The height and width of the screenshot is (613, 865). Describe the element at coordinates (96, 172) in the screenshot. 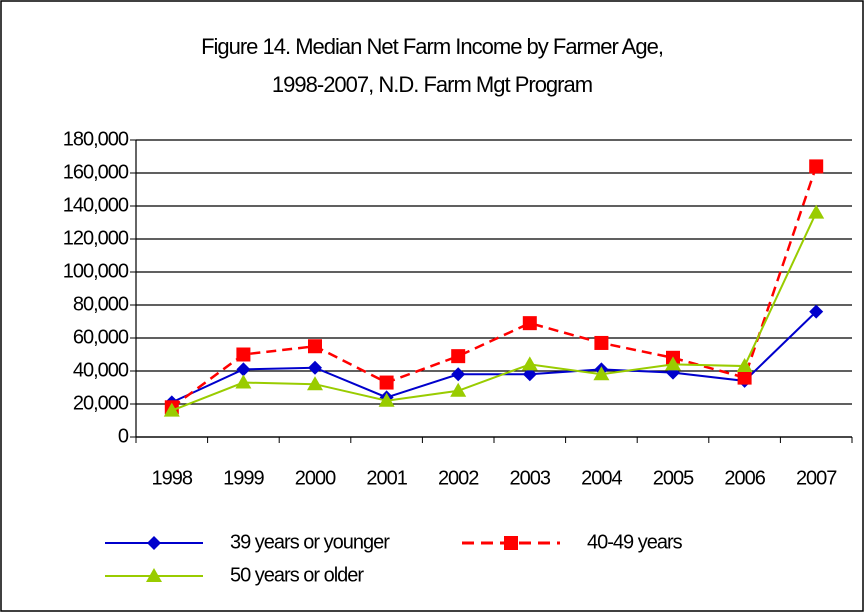

I see `y-tick-label: 160,000` at that location.